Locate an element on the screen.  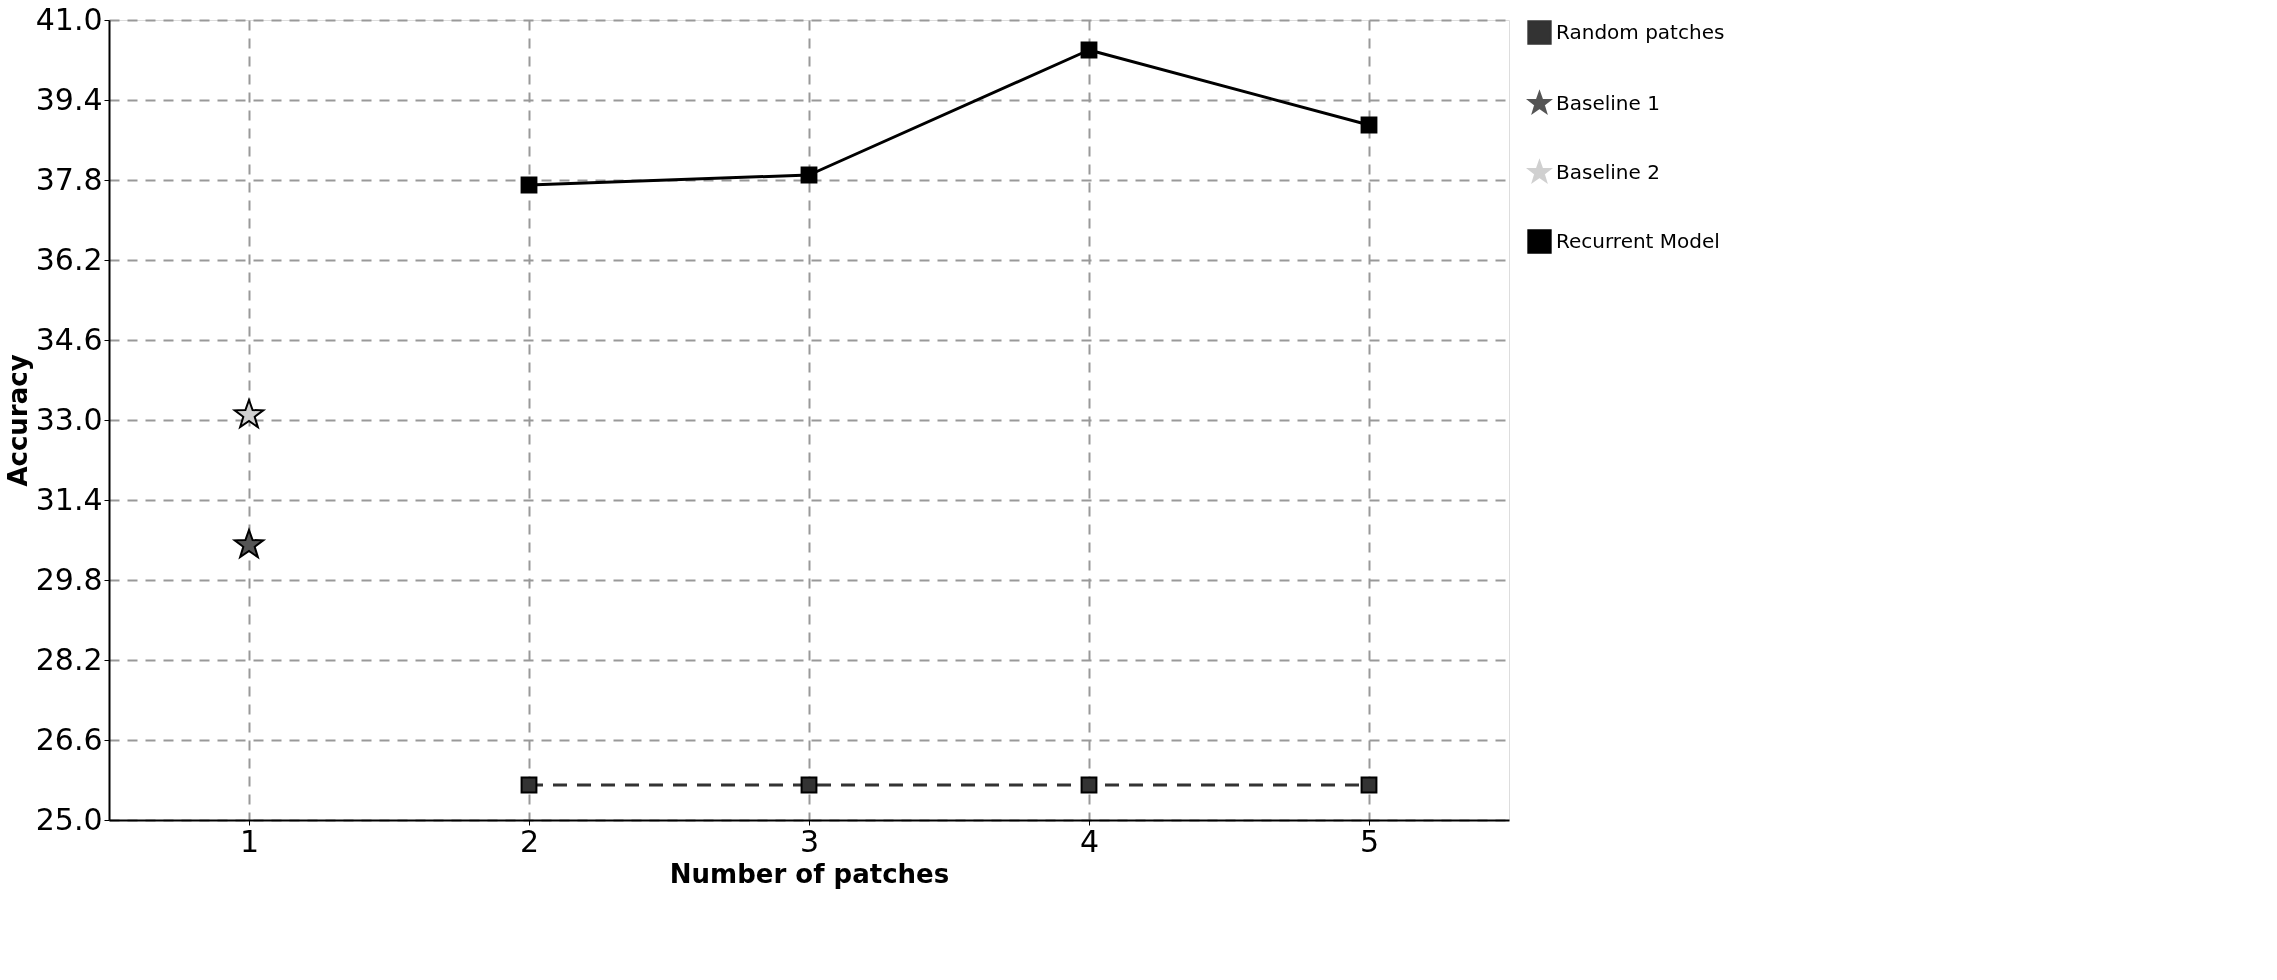
y-axis-title: Accuracy is located at coordinates (17, 420).